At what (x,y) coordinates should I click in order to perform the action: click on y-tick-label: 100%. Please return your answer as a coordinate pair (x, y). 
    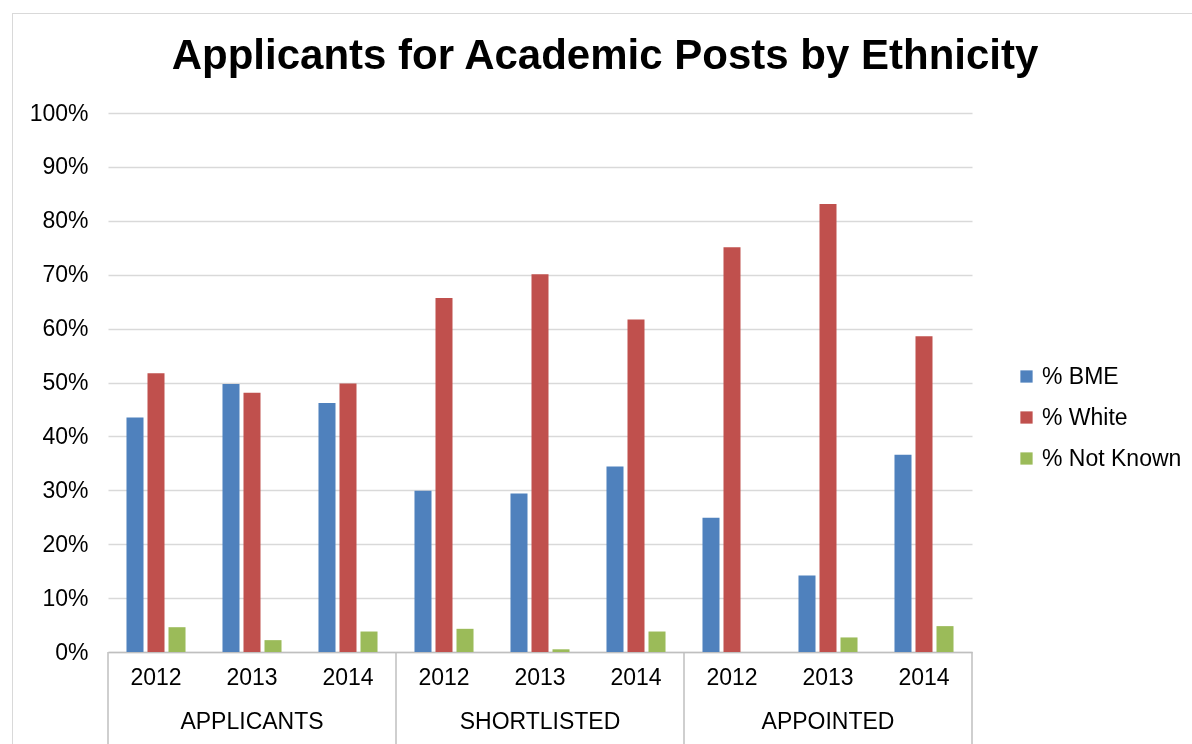
    Looking at the image, I should click on (59, 112).